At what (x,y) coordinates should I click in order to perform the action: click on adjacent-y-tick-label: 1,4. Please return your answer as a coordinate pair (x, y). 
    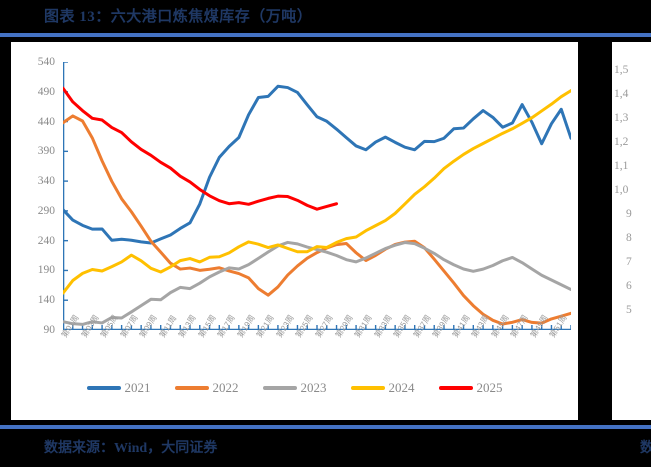
    Looking at the image, I should click on (621, 94).